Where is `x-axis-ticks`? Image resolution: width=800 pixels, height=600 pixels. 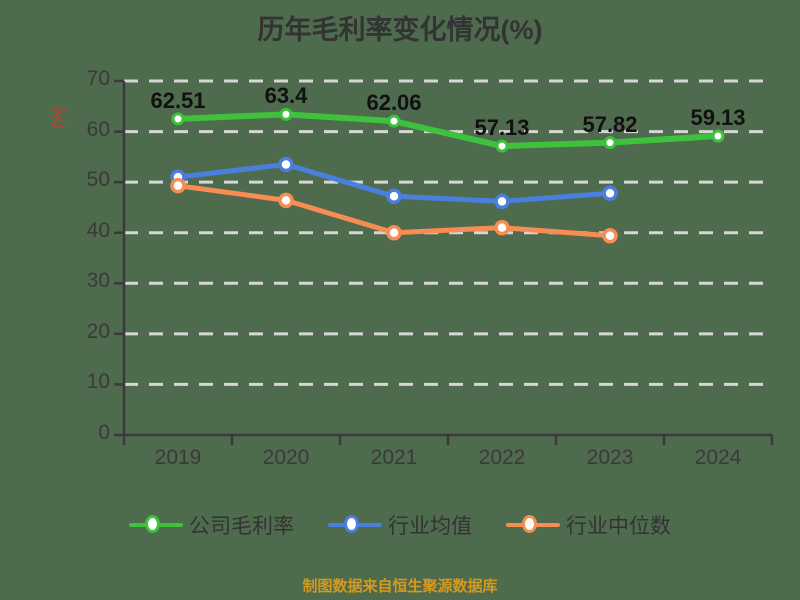 x-axis-ticks is located at coordinates (448, 440).